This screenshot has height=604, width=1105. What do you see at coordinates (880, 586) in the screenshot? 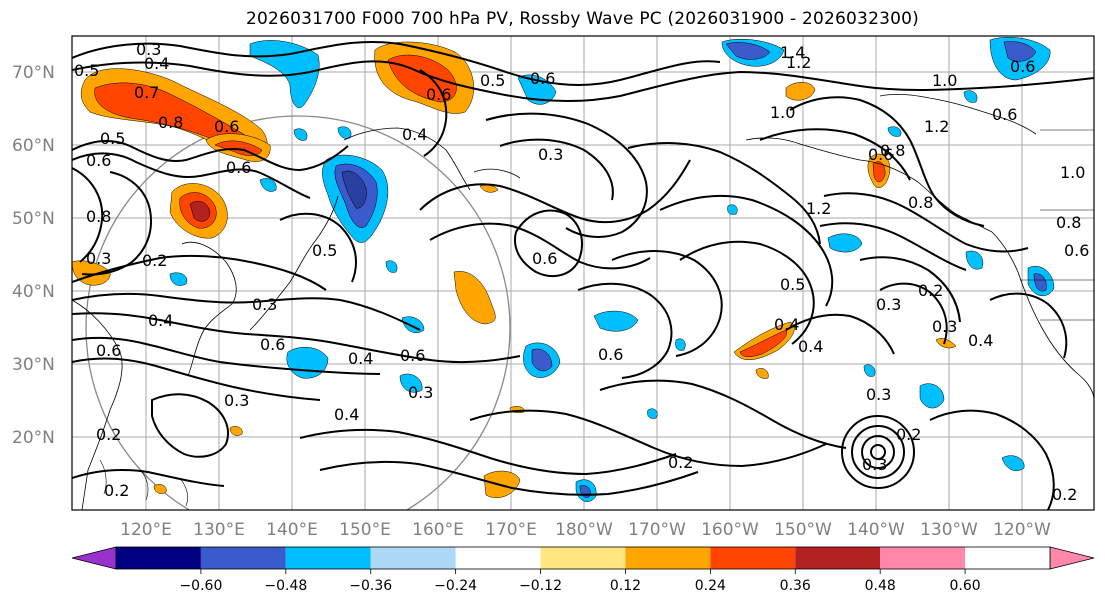
I see `colorbar-tick-label: 0.48` at bounding box center [880, 586].